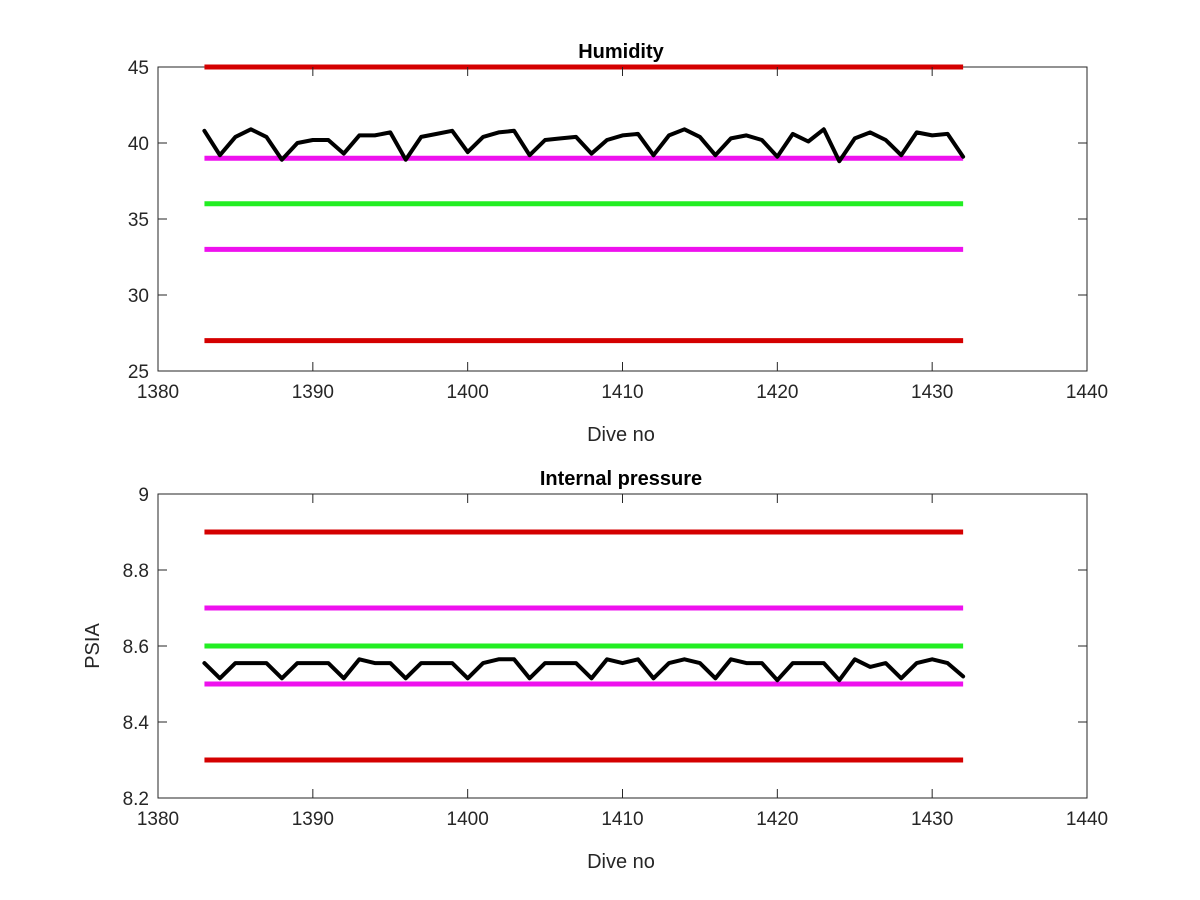 Image resolution: width=1200 pixels, height=900 pixels. I want to click on pressure-x-tick-labels: 1380 1390 1400 1410 1420 1430 1440, so click(622, 819).